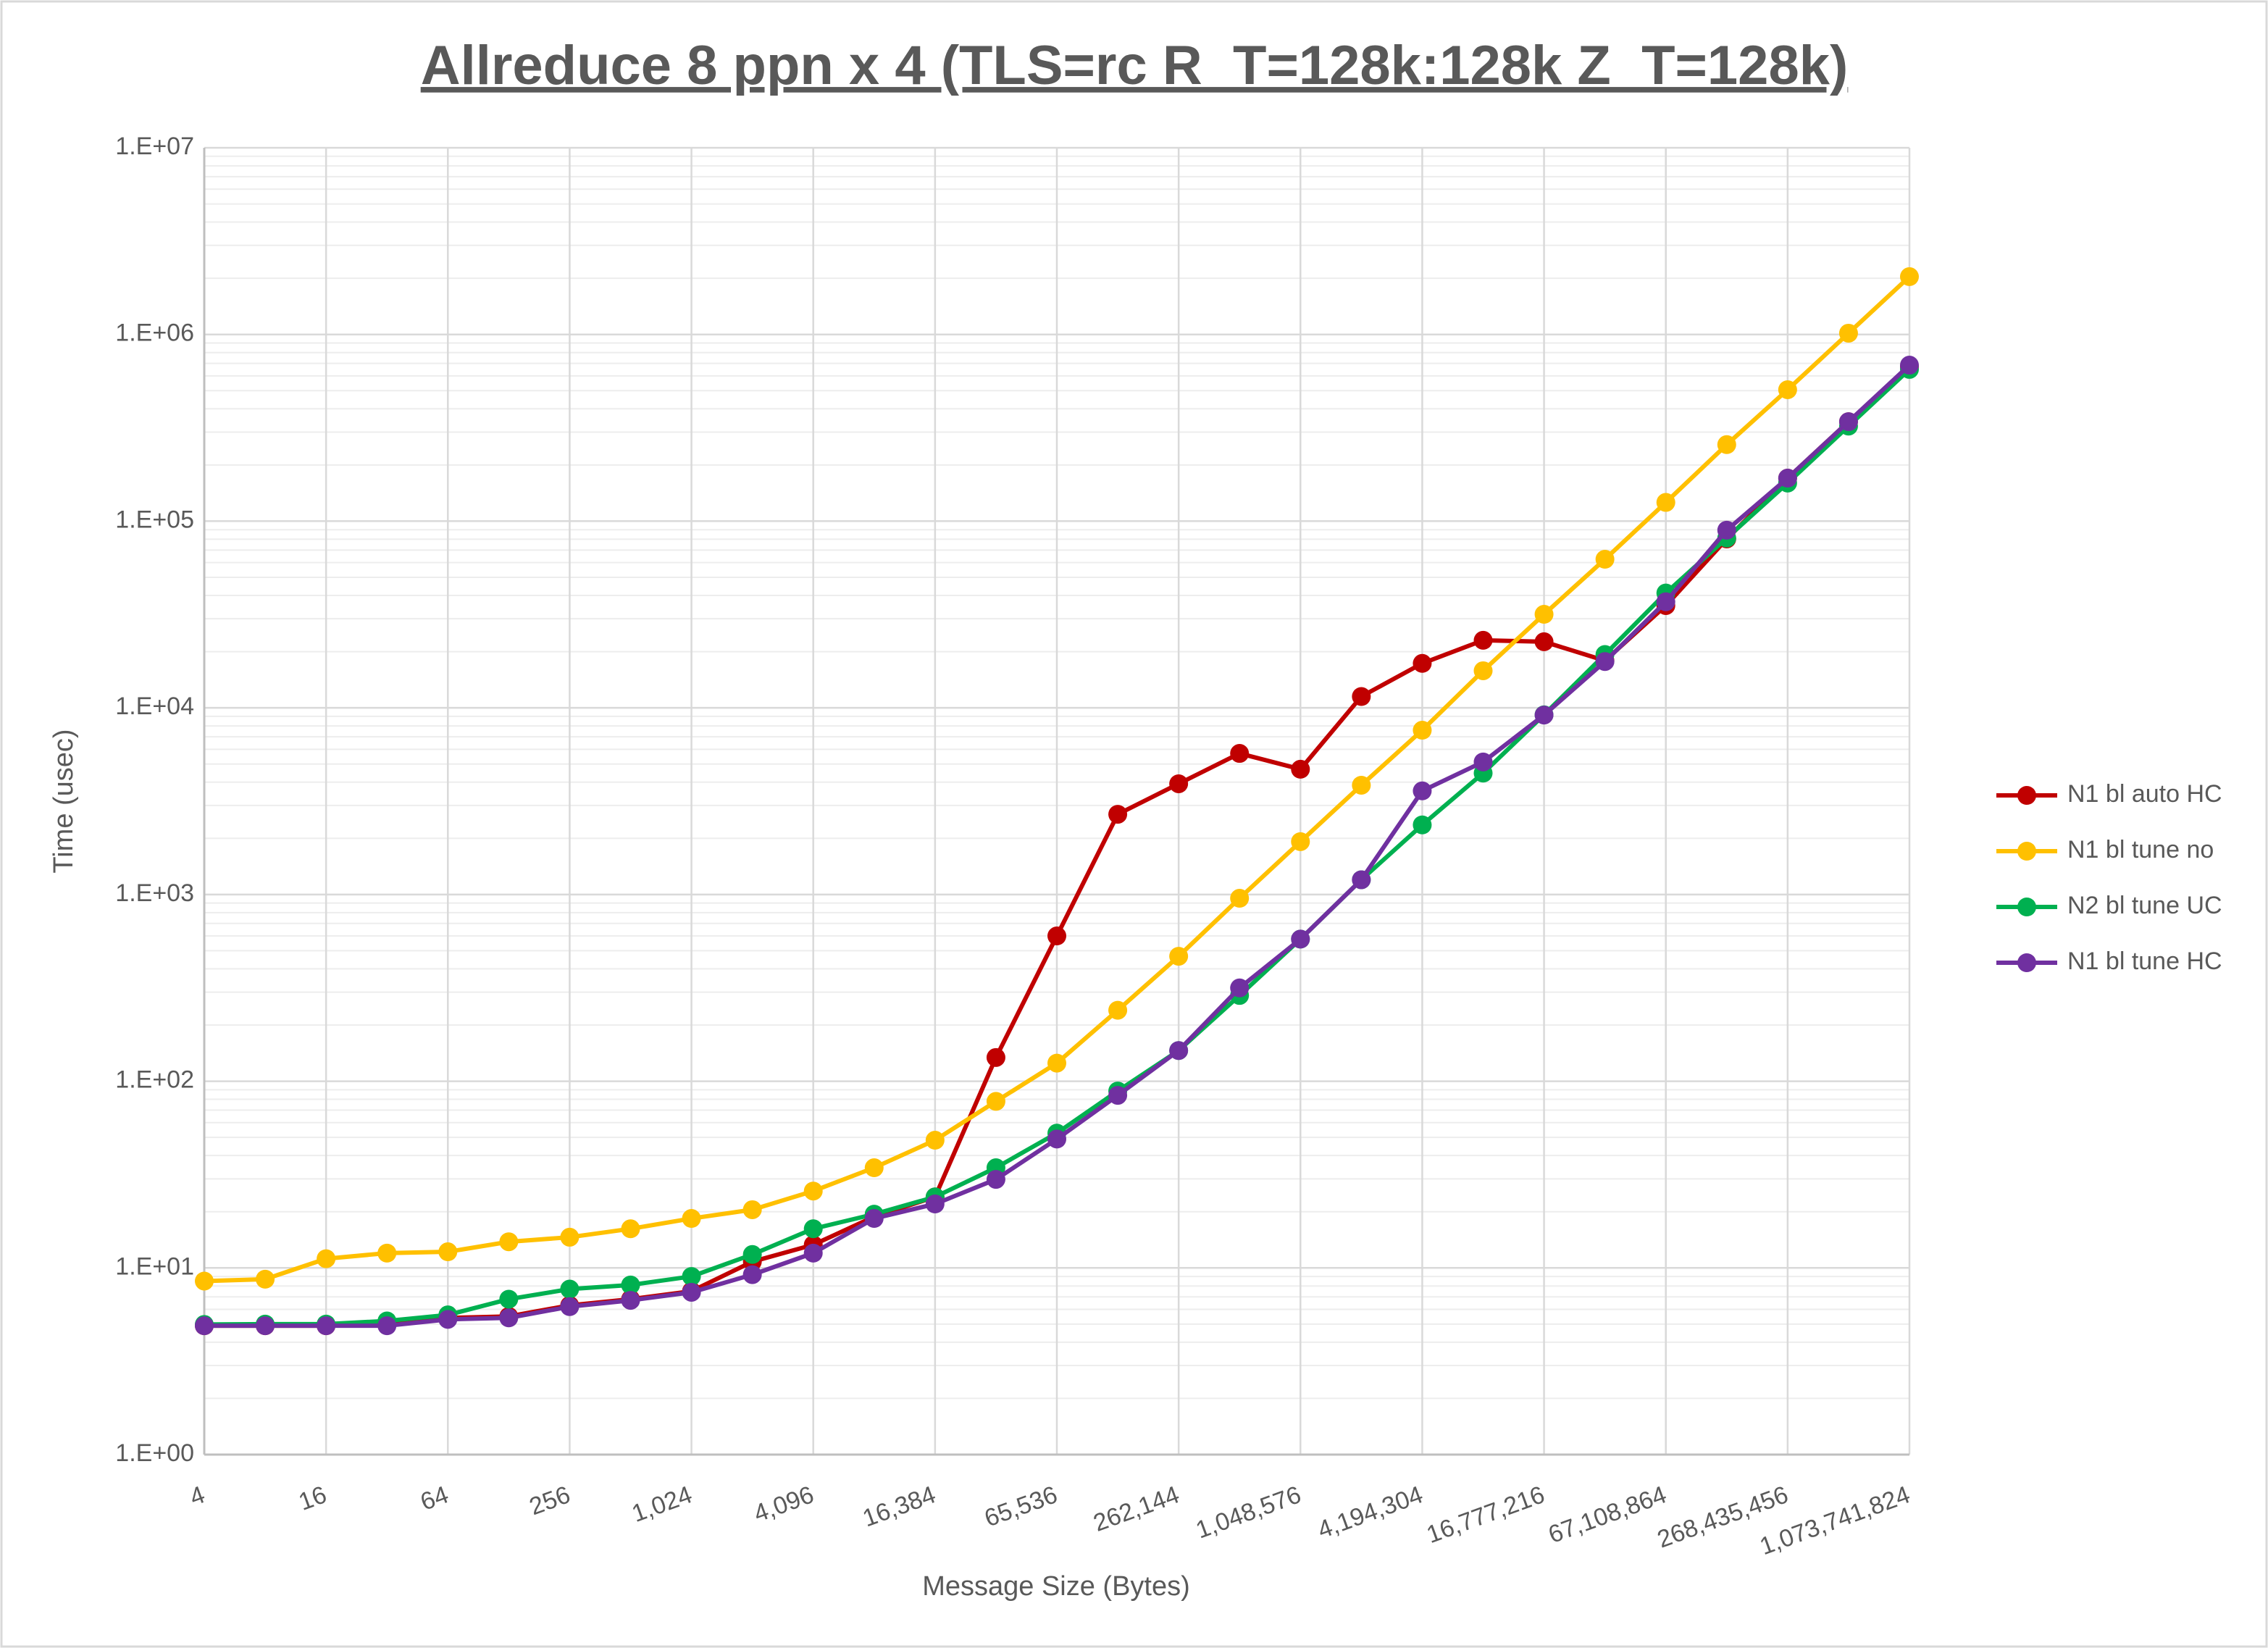  What do you see at coordinates (2141, 849) in the screenshot?
I see `legend-label: N1 bl tune no` at bounding box center [2141, 849].